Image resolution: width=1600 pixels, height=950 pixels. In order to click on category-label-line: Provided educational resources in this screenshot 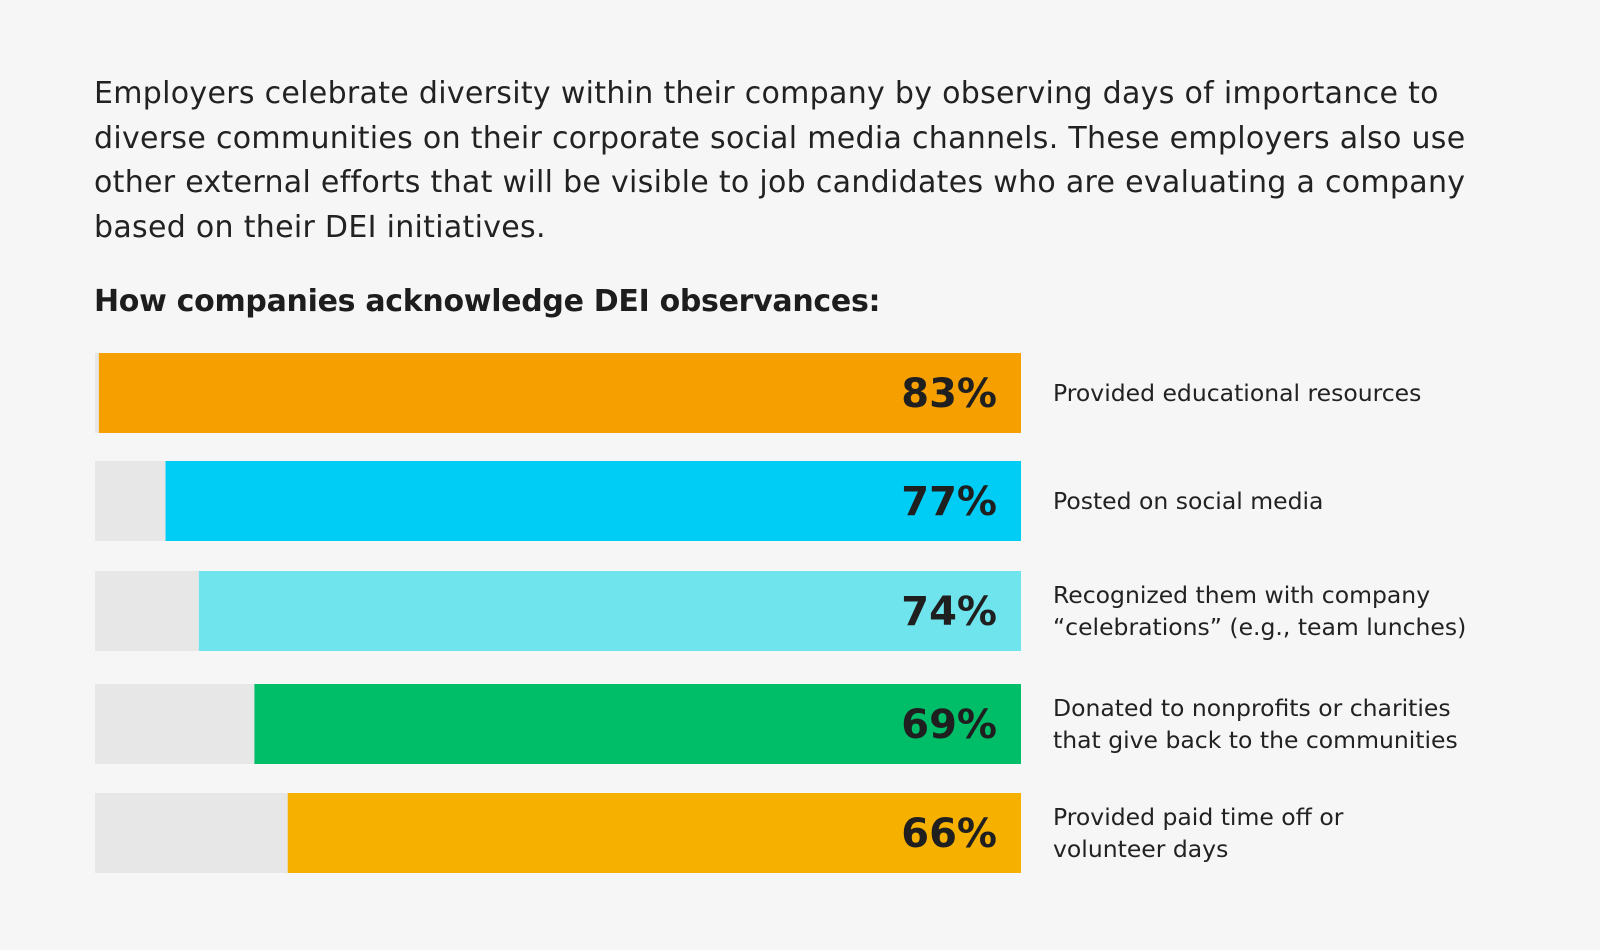, I will do `click(1237, 393)`.